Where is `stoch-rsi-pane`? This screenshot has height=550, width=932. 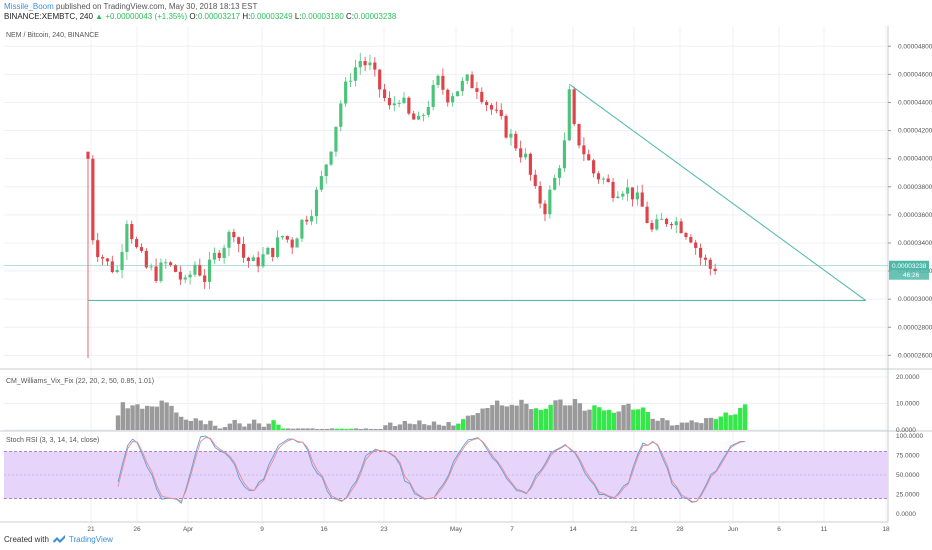 stoch-rsi-pane is located at coordinates (446, 469).